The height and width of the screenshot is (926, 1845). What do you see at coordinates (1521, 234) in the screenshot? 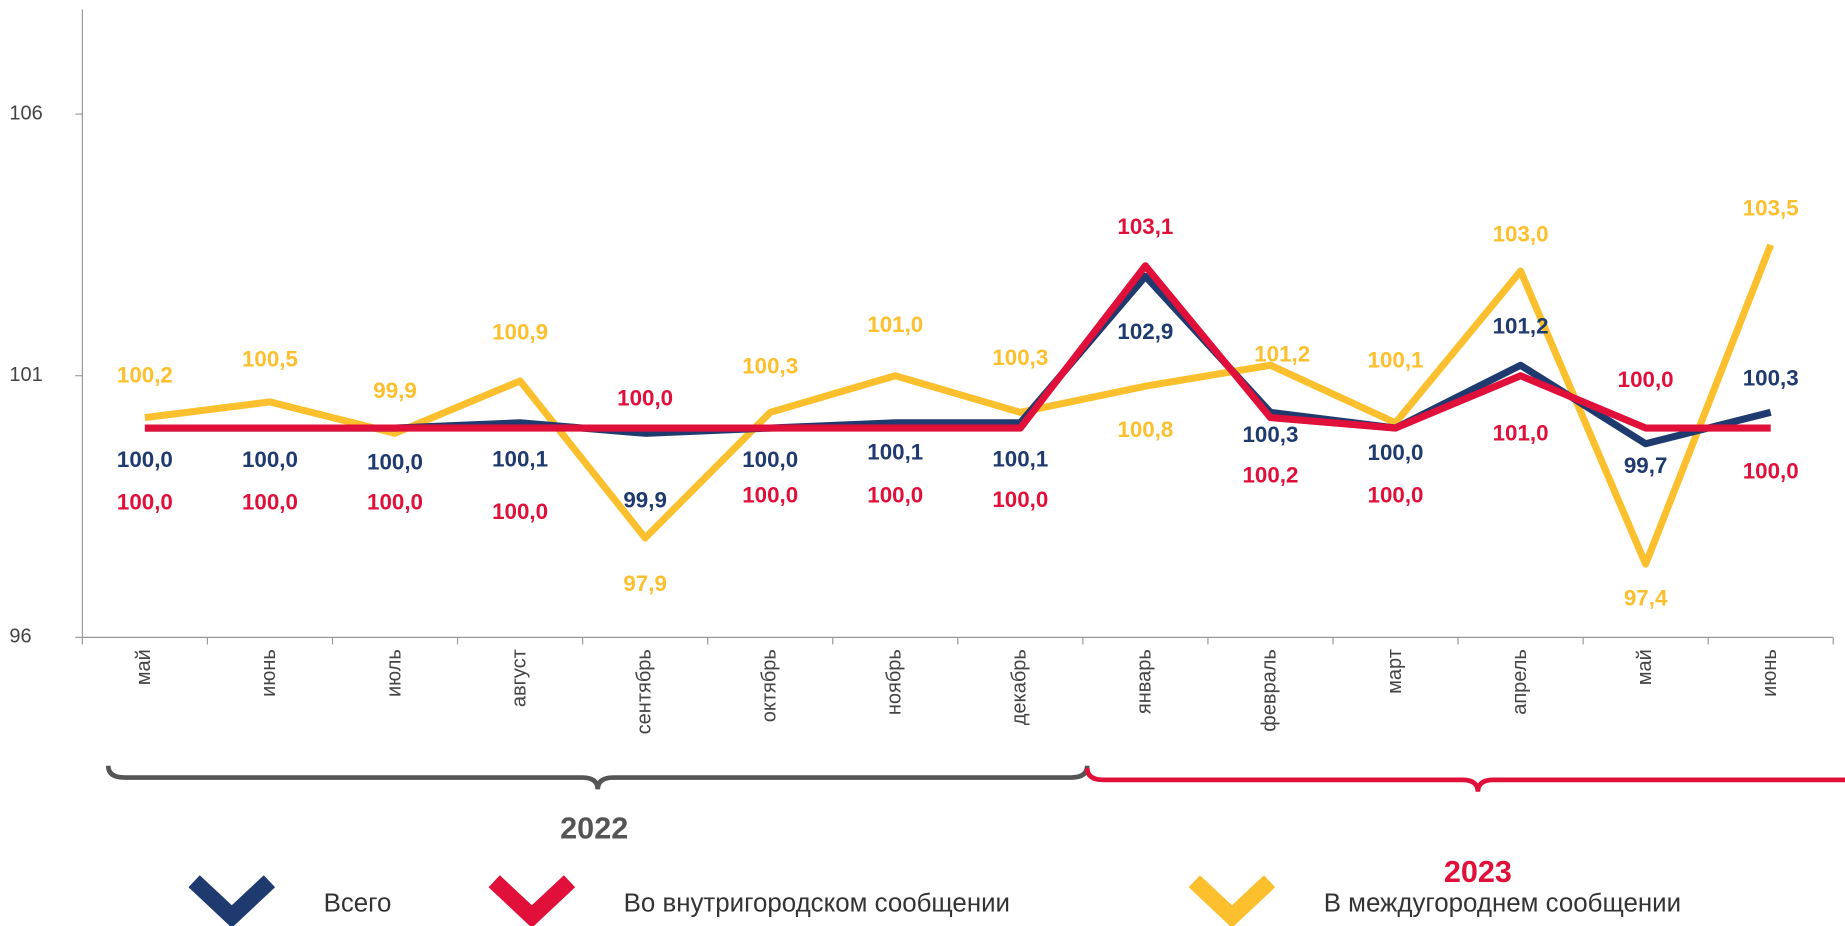
I see `data-label: 103,0` at bounding box center [1521, 234].